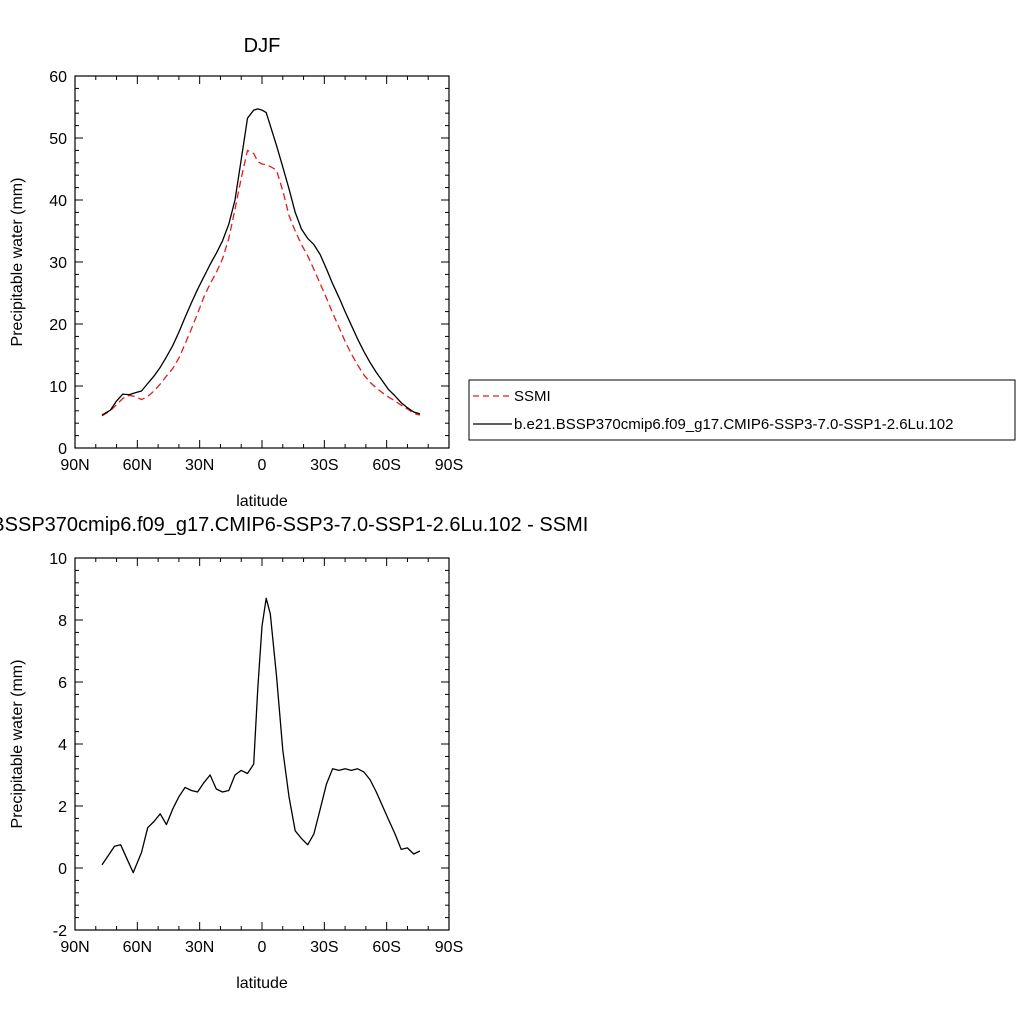 Image resolution: width=1024 pixels, height=1024 pixels. What do you see at coordinates (62, 745) in the screenshot?
I see `bottom-chart-y-tick-label: 4` at bounding box center [62, 745].